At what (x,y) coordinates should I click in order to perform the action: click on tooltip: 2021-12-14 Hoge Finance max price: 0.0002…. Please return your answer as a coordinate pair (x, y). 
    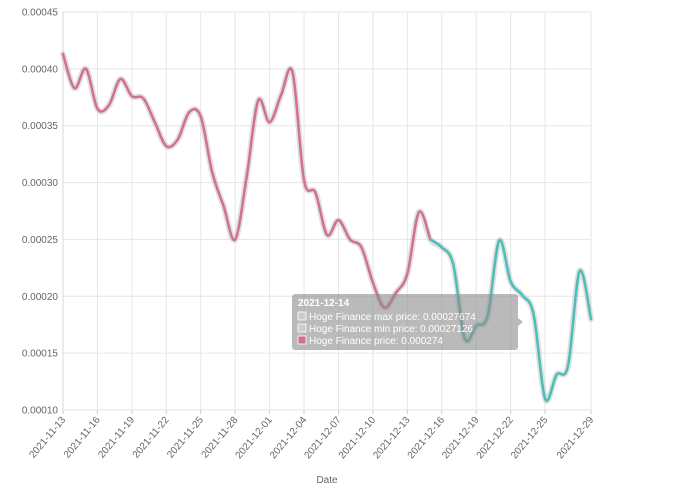
    Looking at the image, I should click on (407, 322).